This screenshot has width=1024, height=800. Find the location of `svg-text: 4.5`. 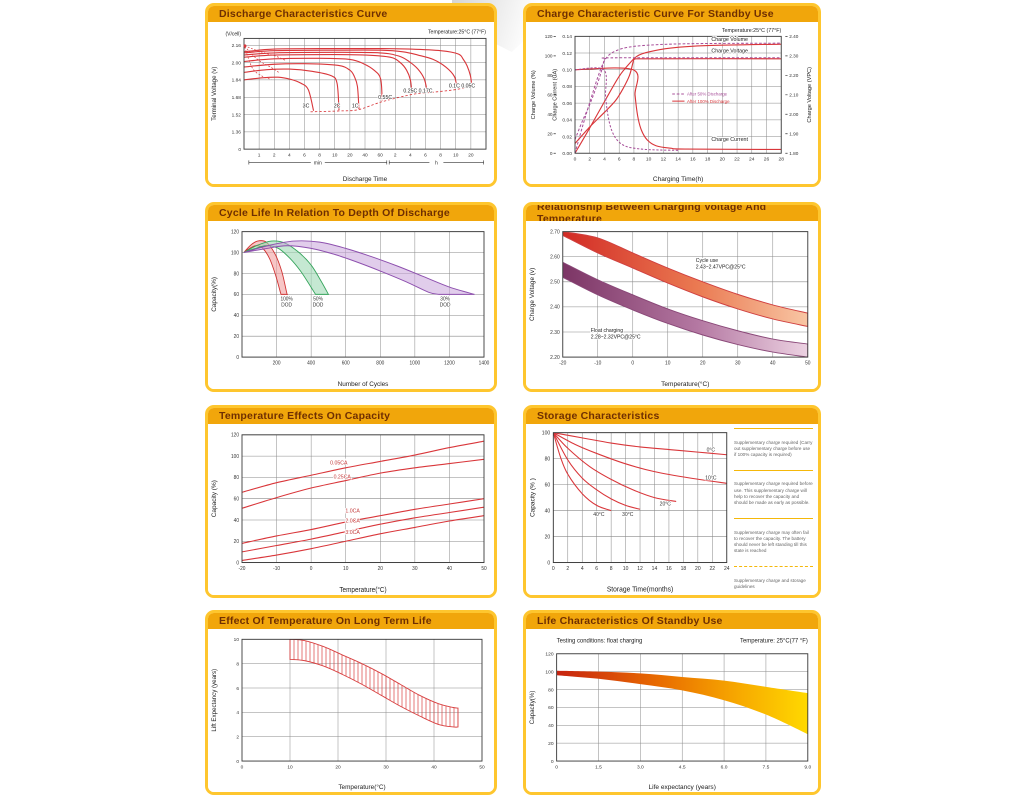

svg-text: 4.5 is located at coordinates (682, 767).